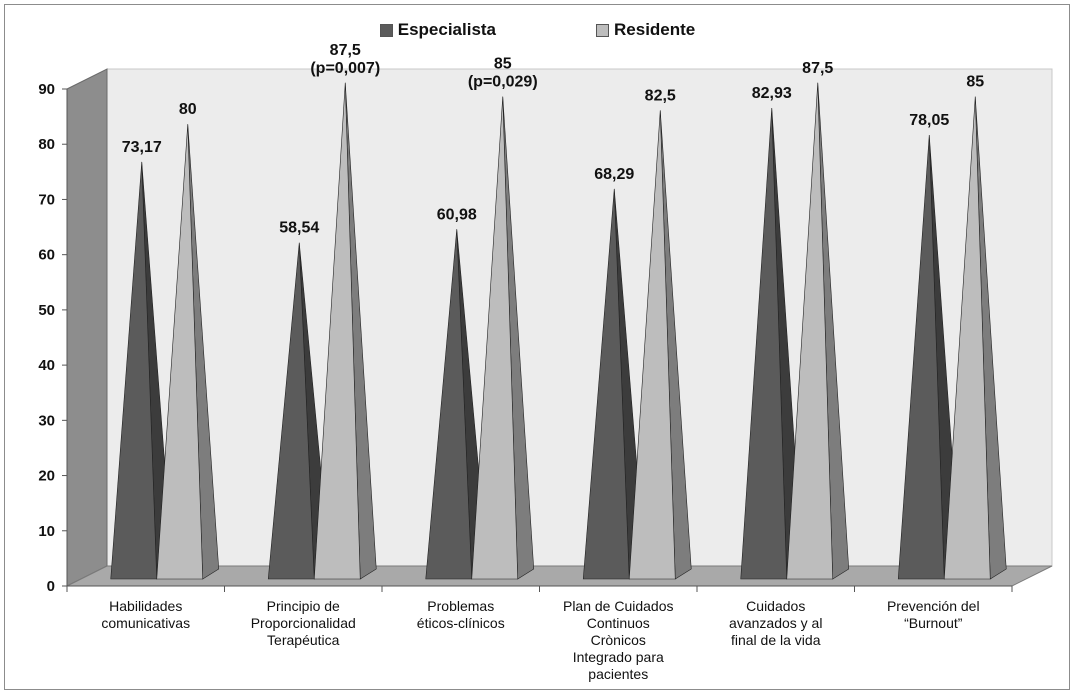 This screenshot has height=694, width=1075. Describe the element at coordinates (299, 228) in the screenshot. I see `data-label: 58,54` at that location.